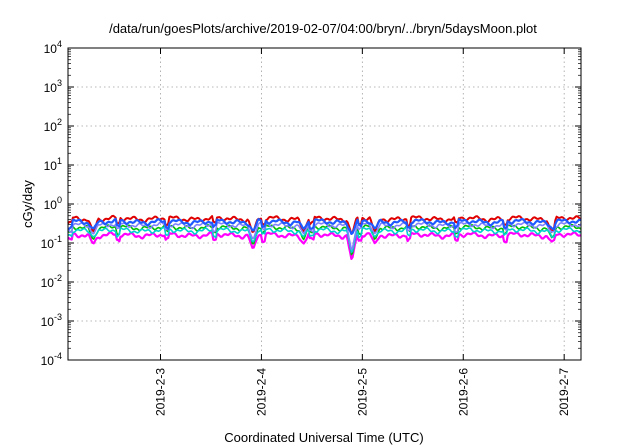 This screenshot has height=448, width=640. I want to click on y-axis-label: cGy/day, so click(27, 204).